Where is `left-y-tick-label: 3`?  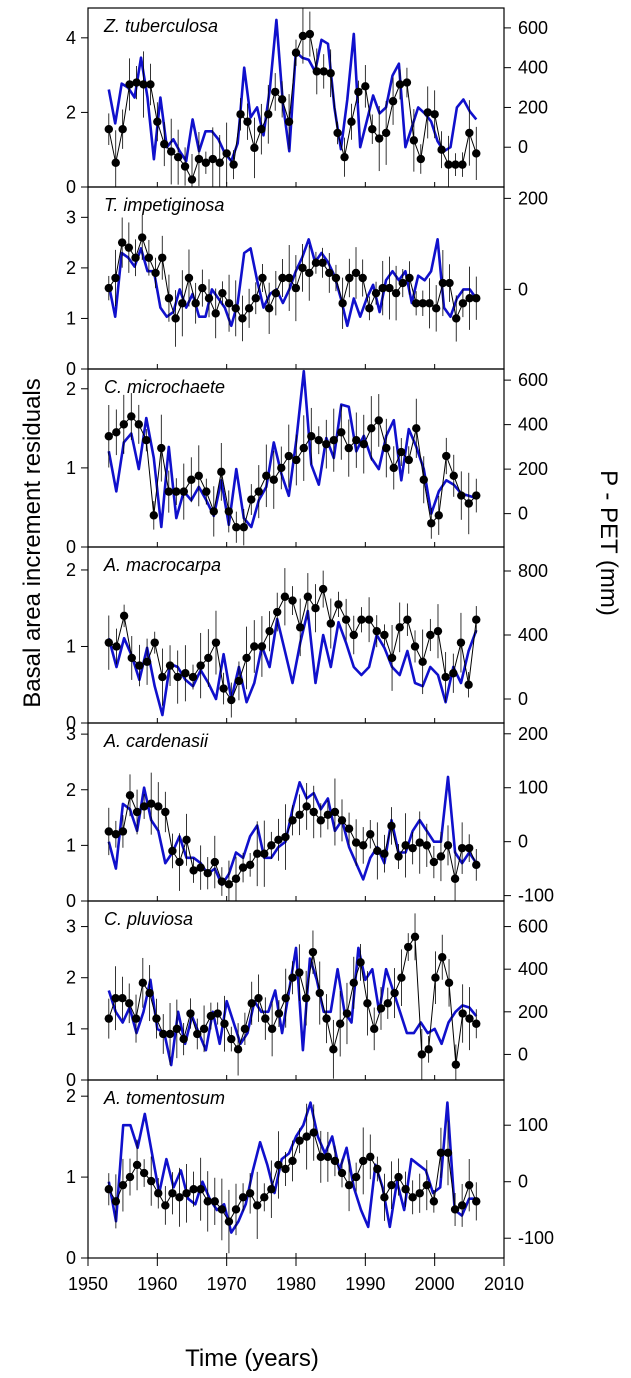 left-y-tick-label: 3 is located at coordinates (71, 217).